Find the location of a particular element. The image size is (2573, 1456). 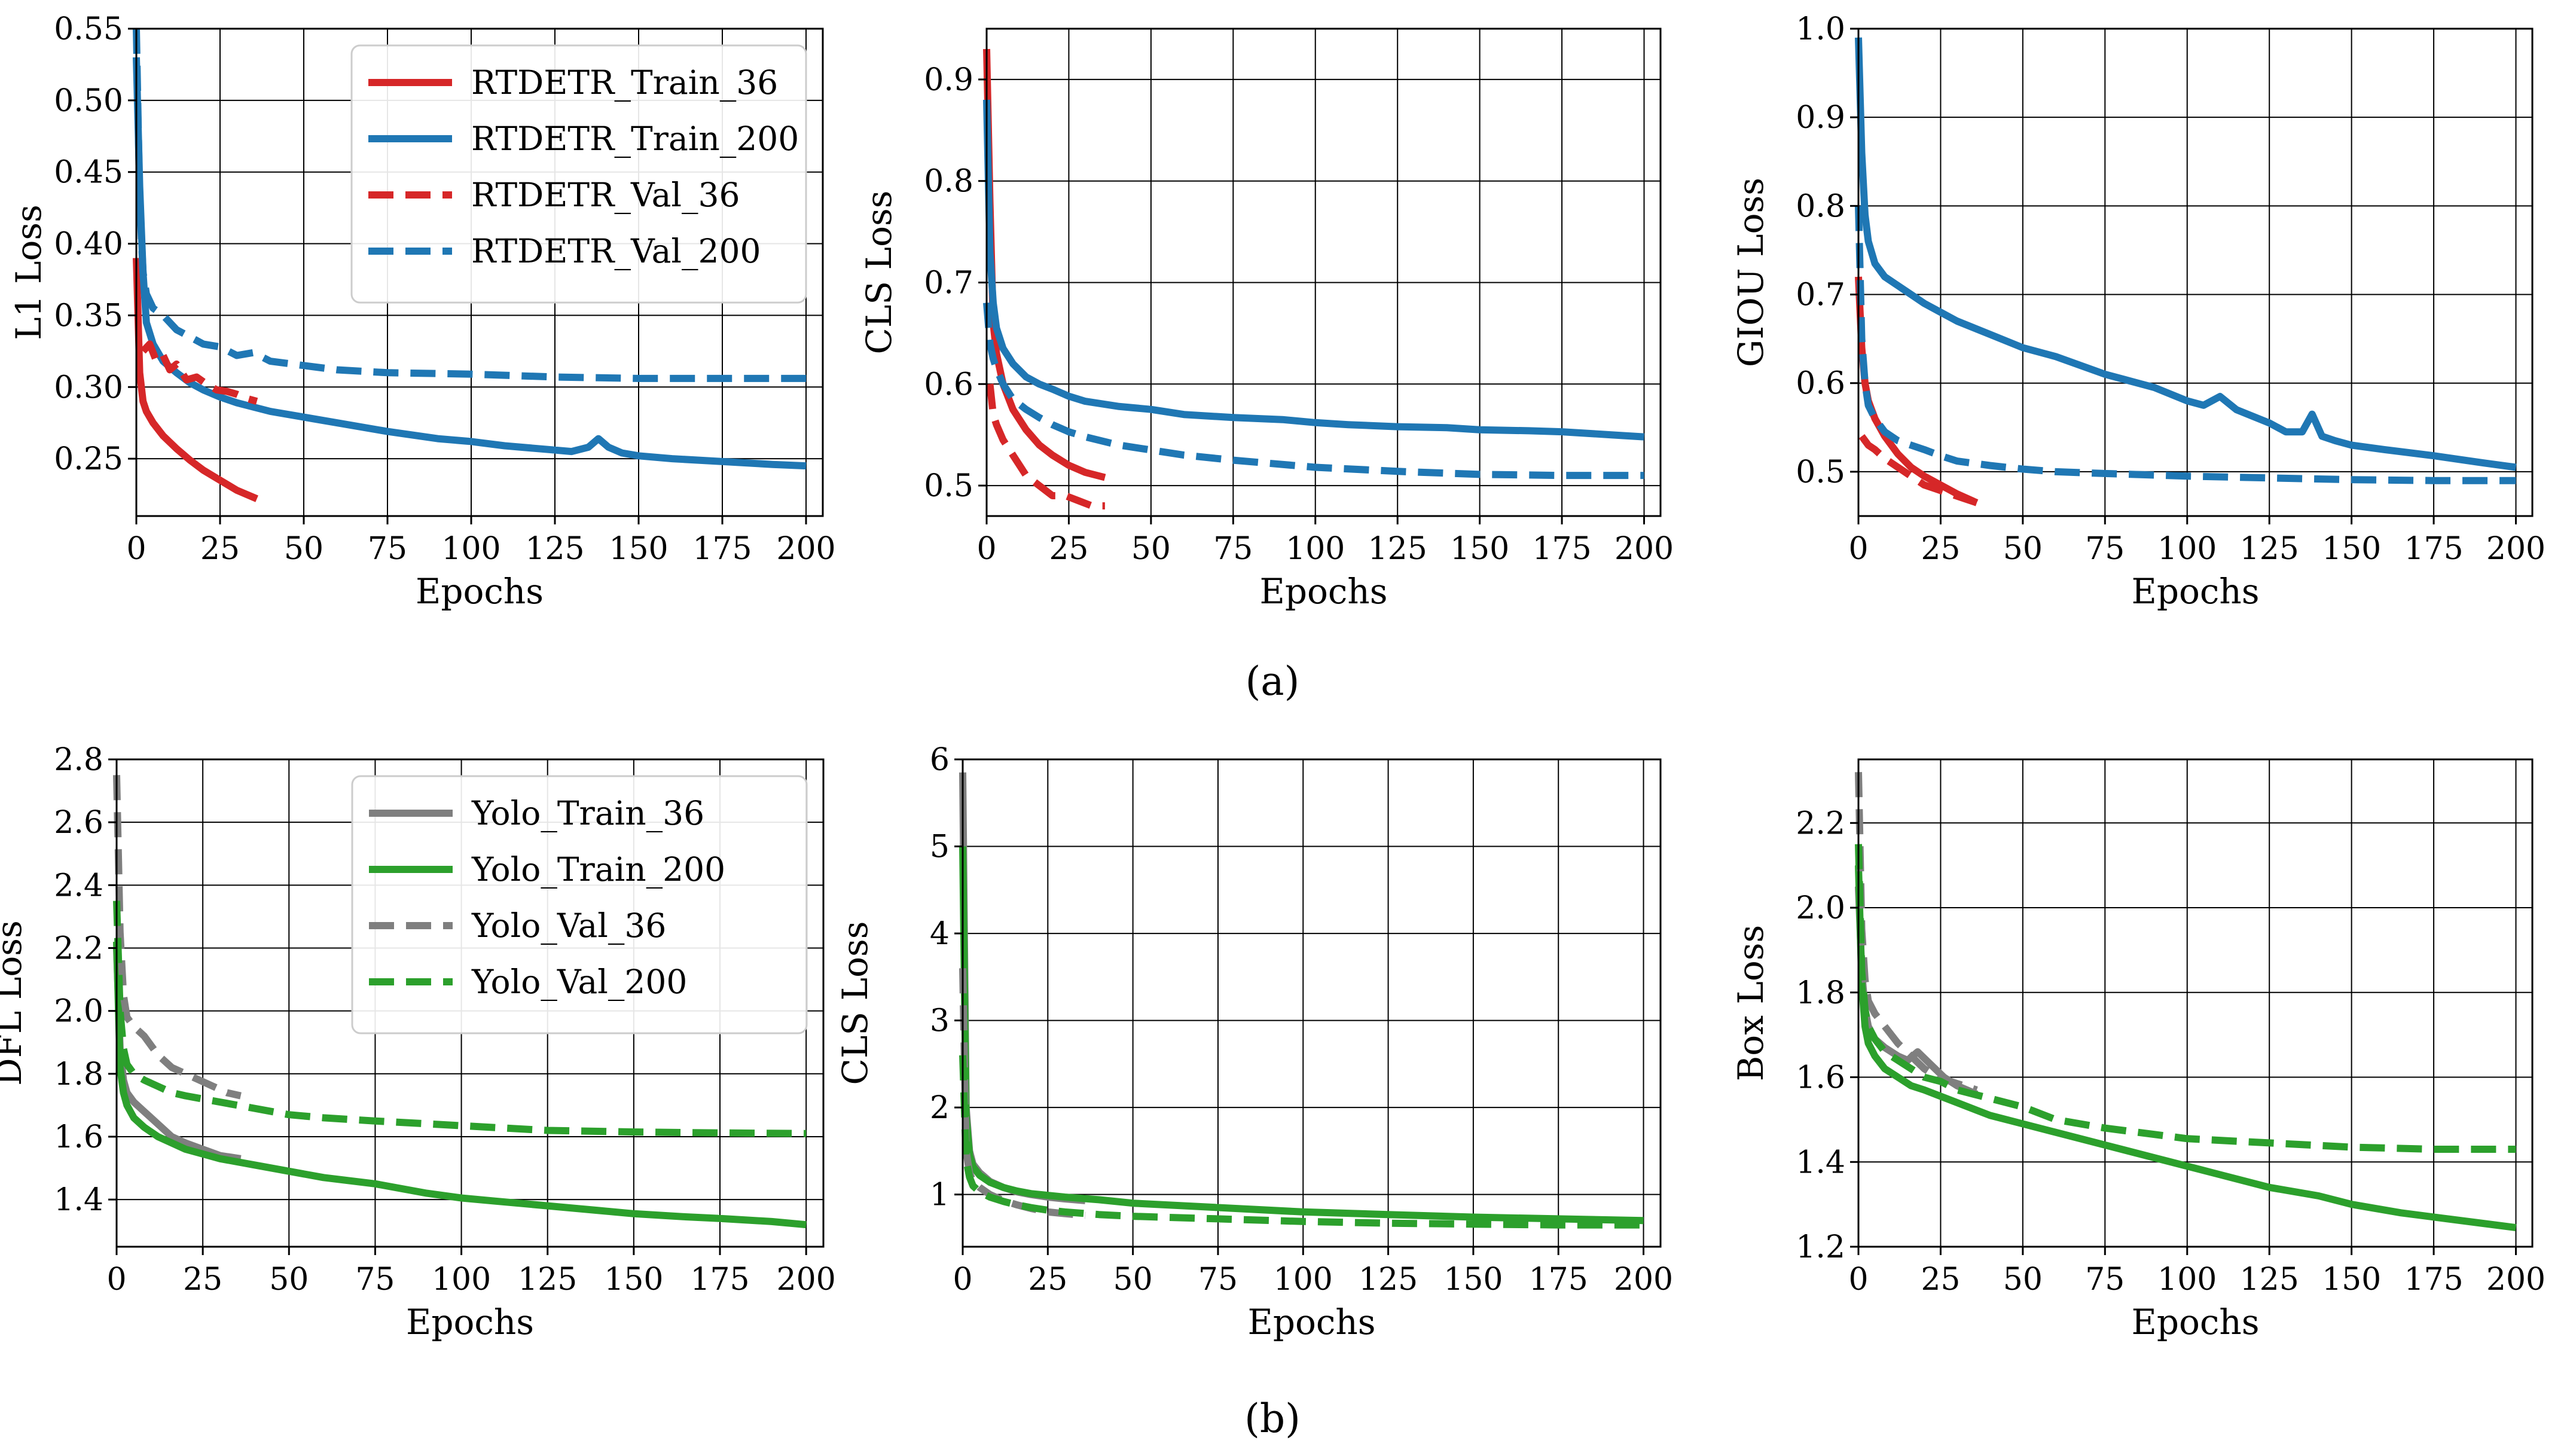

y-tick-label: 0.45 is located at coordinates (89, 173).